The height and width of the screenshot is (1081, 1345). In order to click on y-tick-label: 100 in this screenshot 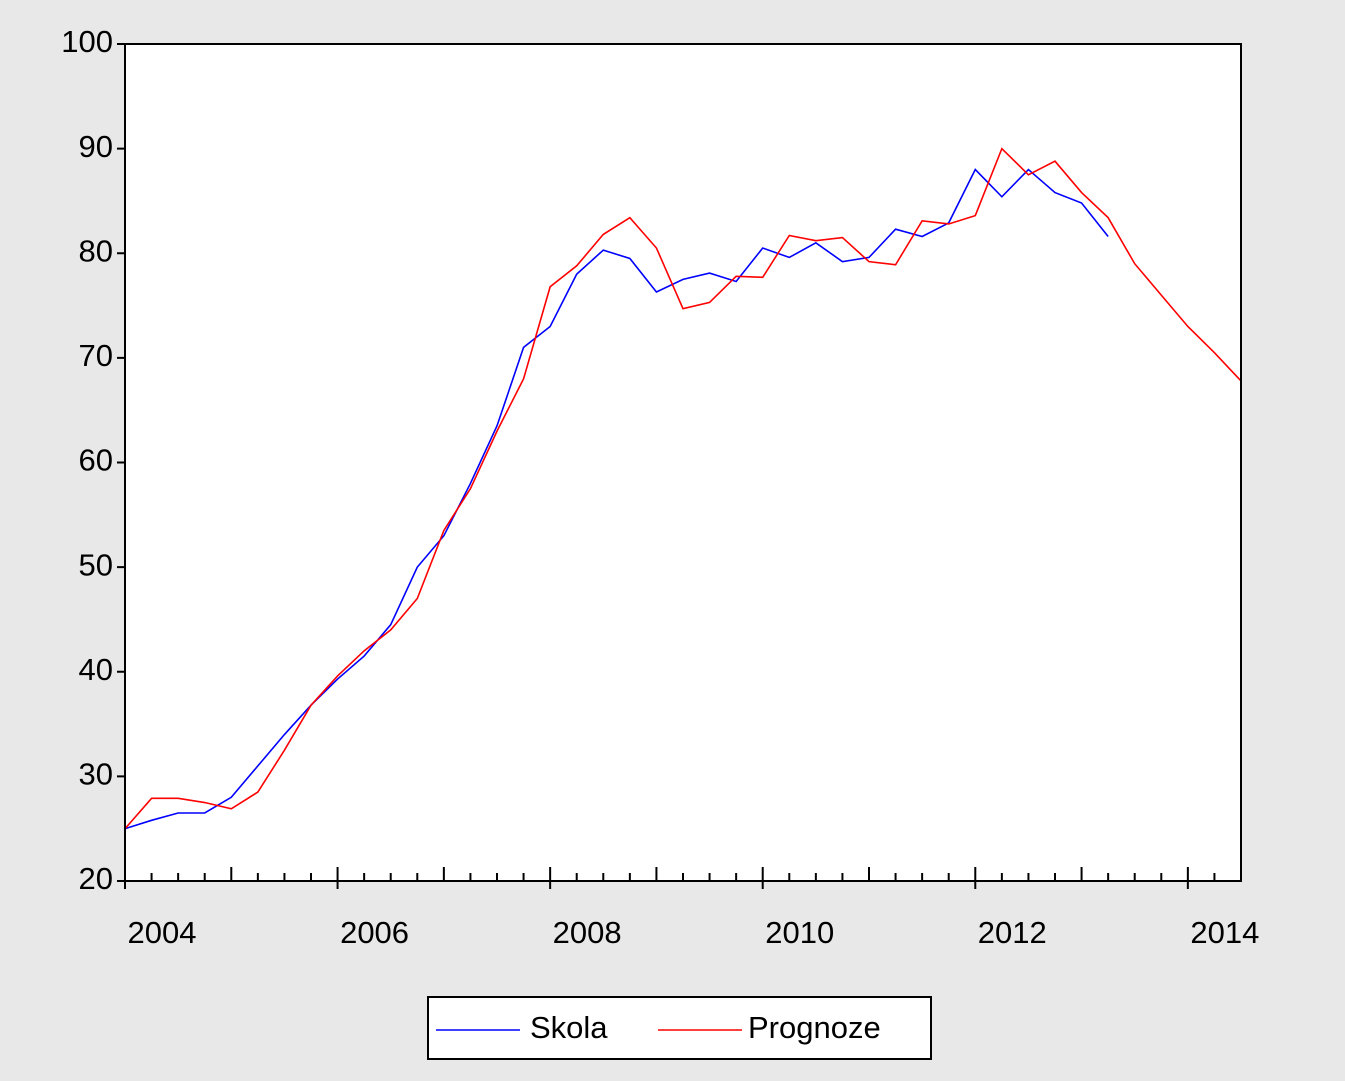, I will do `click(87, 41)`.